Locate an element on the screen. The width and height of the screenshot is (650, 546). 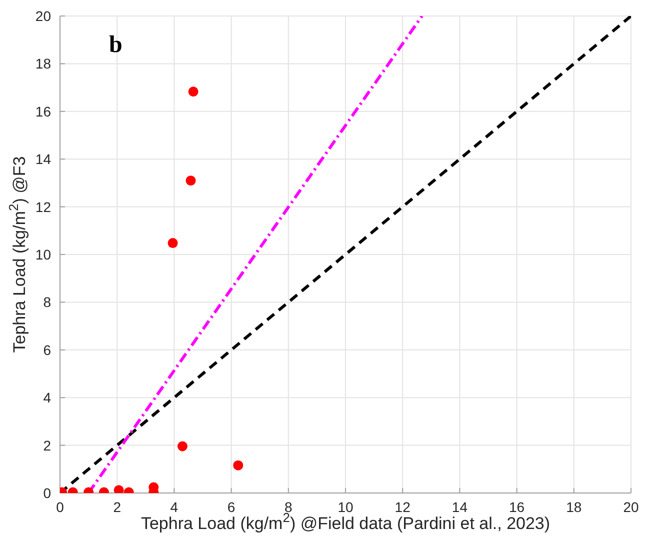
x-tick-label: 14 is located at coordinates (460, 506).